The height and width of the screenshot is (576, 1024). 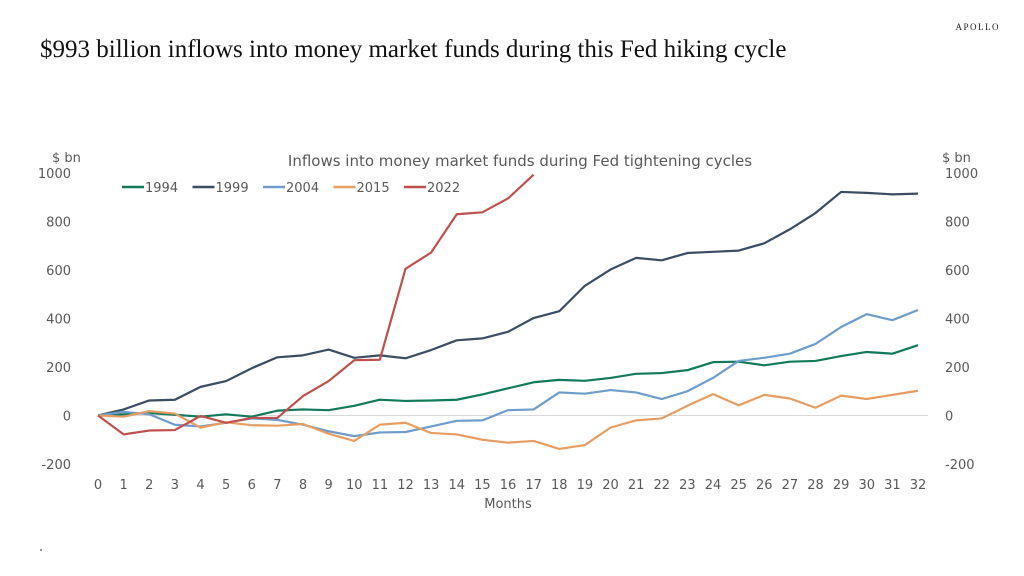 What do you see at coordinates (58, 223) in the screenshot?
I see `y-tick-label-left: 800` at bounding box center [58, 223].